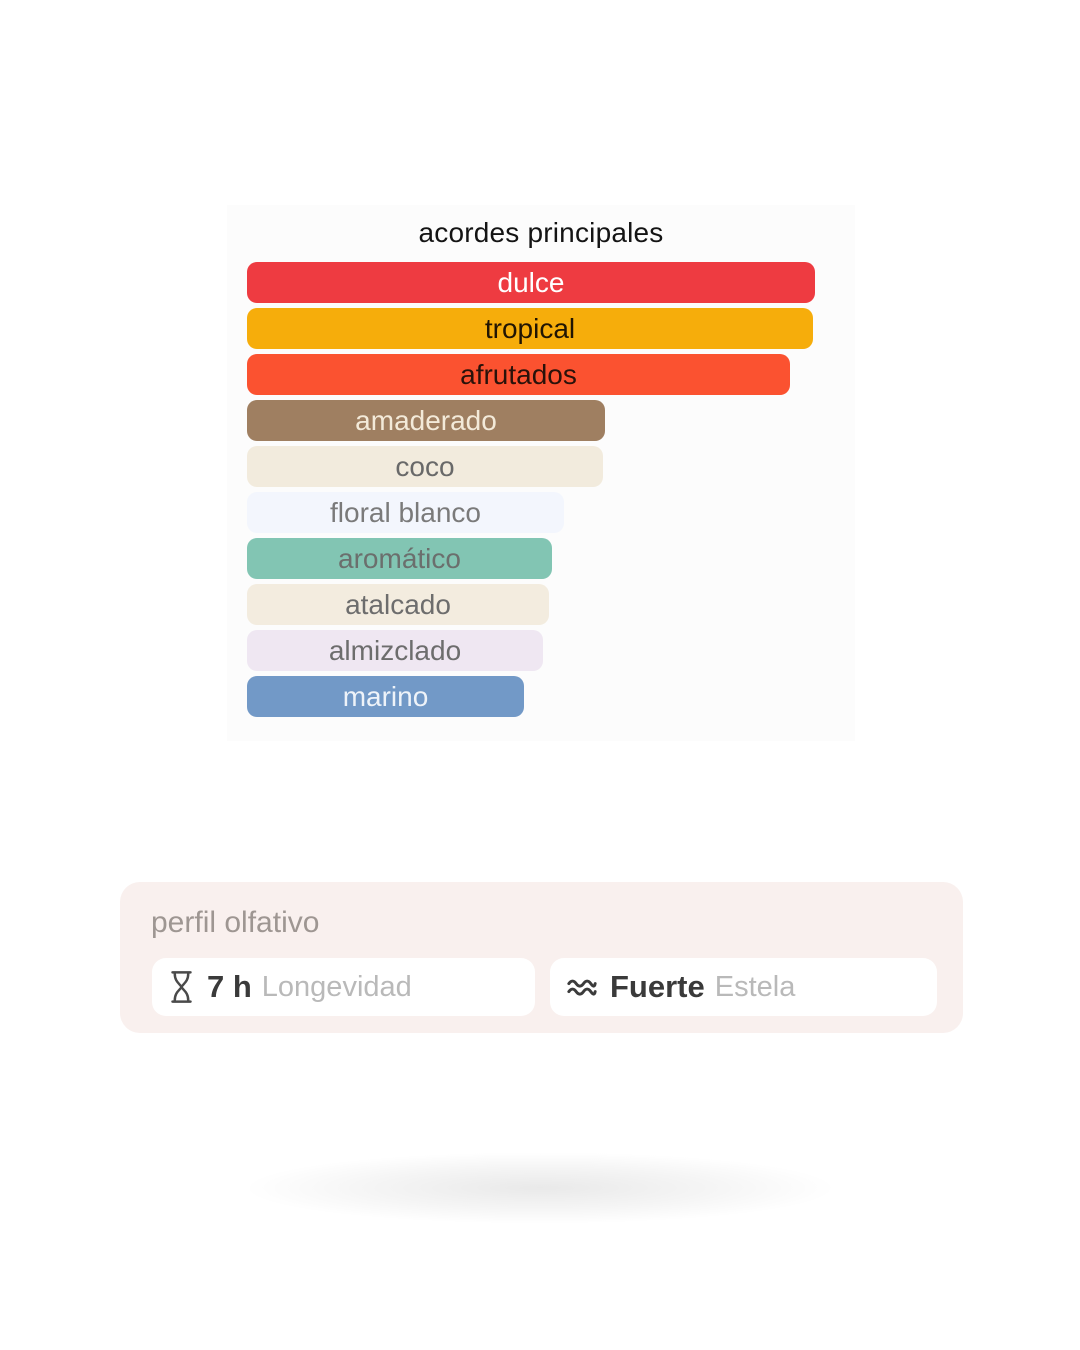 The width and height of the screenshot is (1080, 1350). What do you see at coordinates (582, 987) in the screenshot?
I see `waves-icon` at bounding box center [582, 987].